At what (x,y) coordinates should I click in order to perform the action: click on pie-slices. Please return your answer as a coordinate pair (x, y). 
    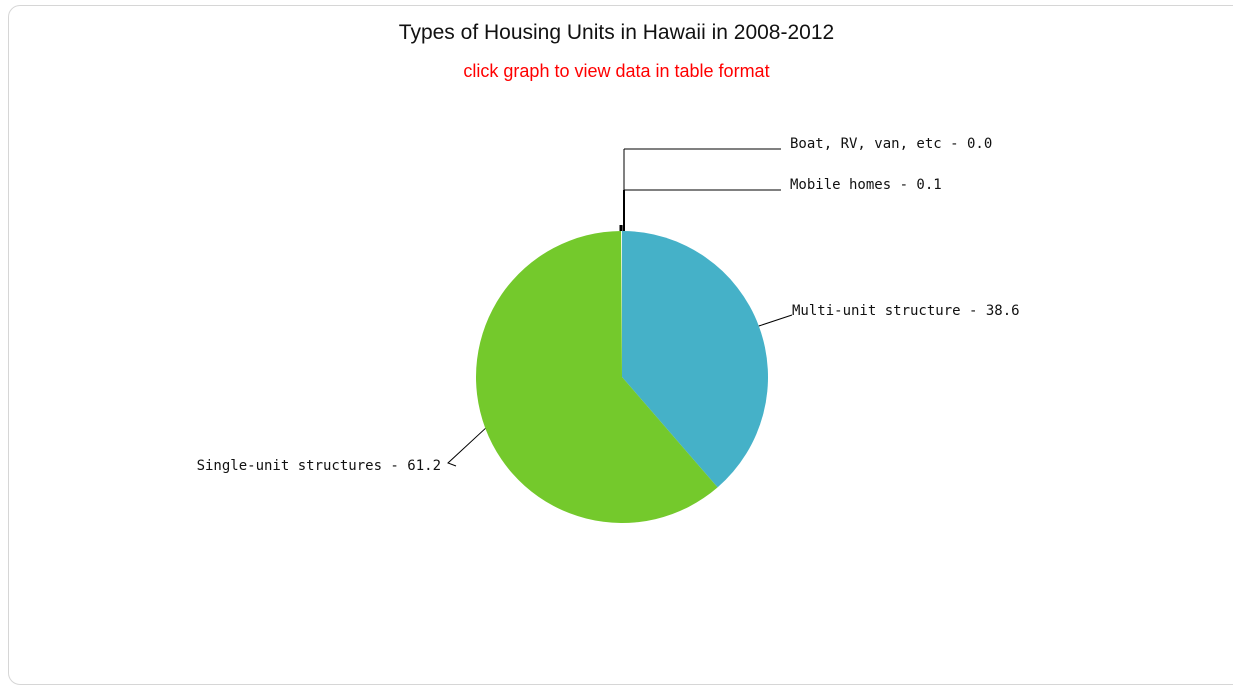
    Looking at the image, I should click on (622, 374).